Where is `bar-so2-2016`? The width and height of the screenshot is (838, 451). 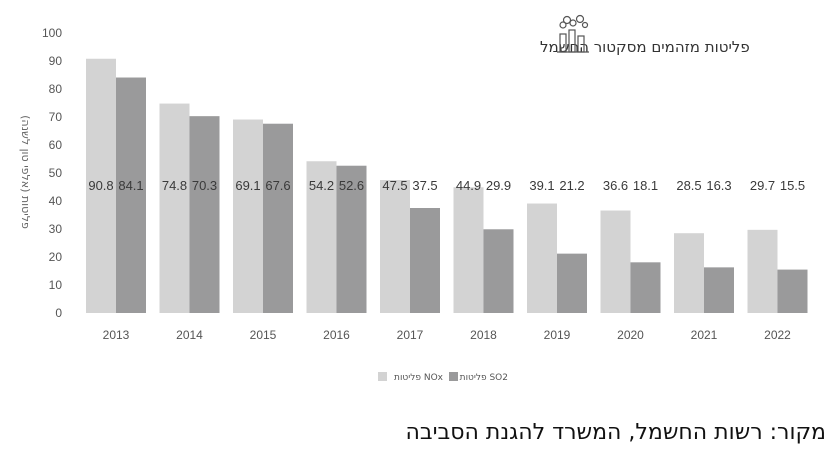 bar-so2-2016 is located at coordinates (351, 239).